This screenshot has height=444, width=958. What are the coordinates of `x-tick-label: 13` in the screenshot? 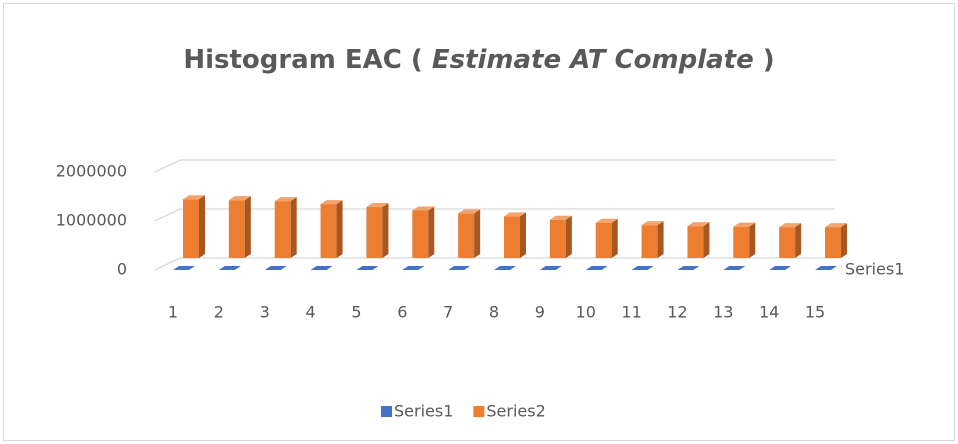 It's located at (723, 312).